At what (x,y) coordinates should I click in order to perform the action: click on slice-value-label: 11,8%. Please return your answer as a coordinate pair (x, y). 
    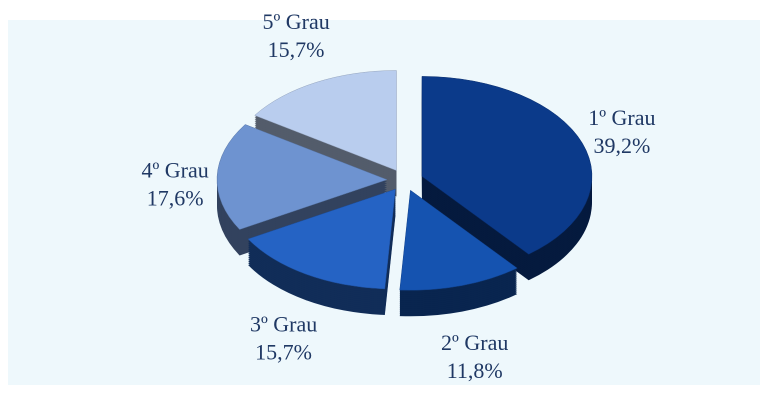
    Looking at the image, I should click on (475, 370).